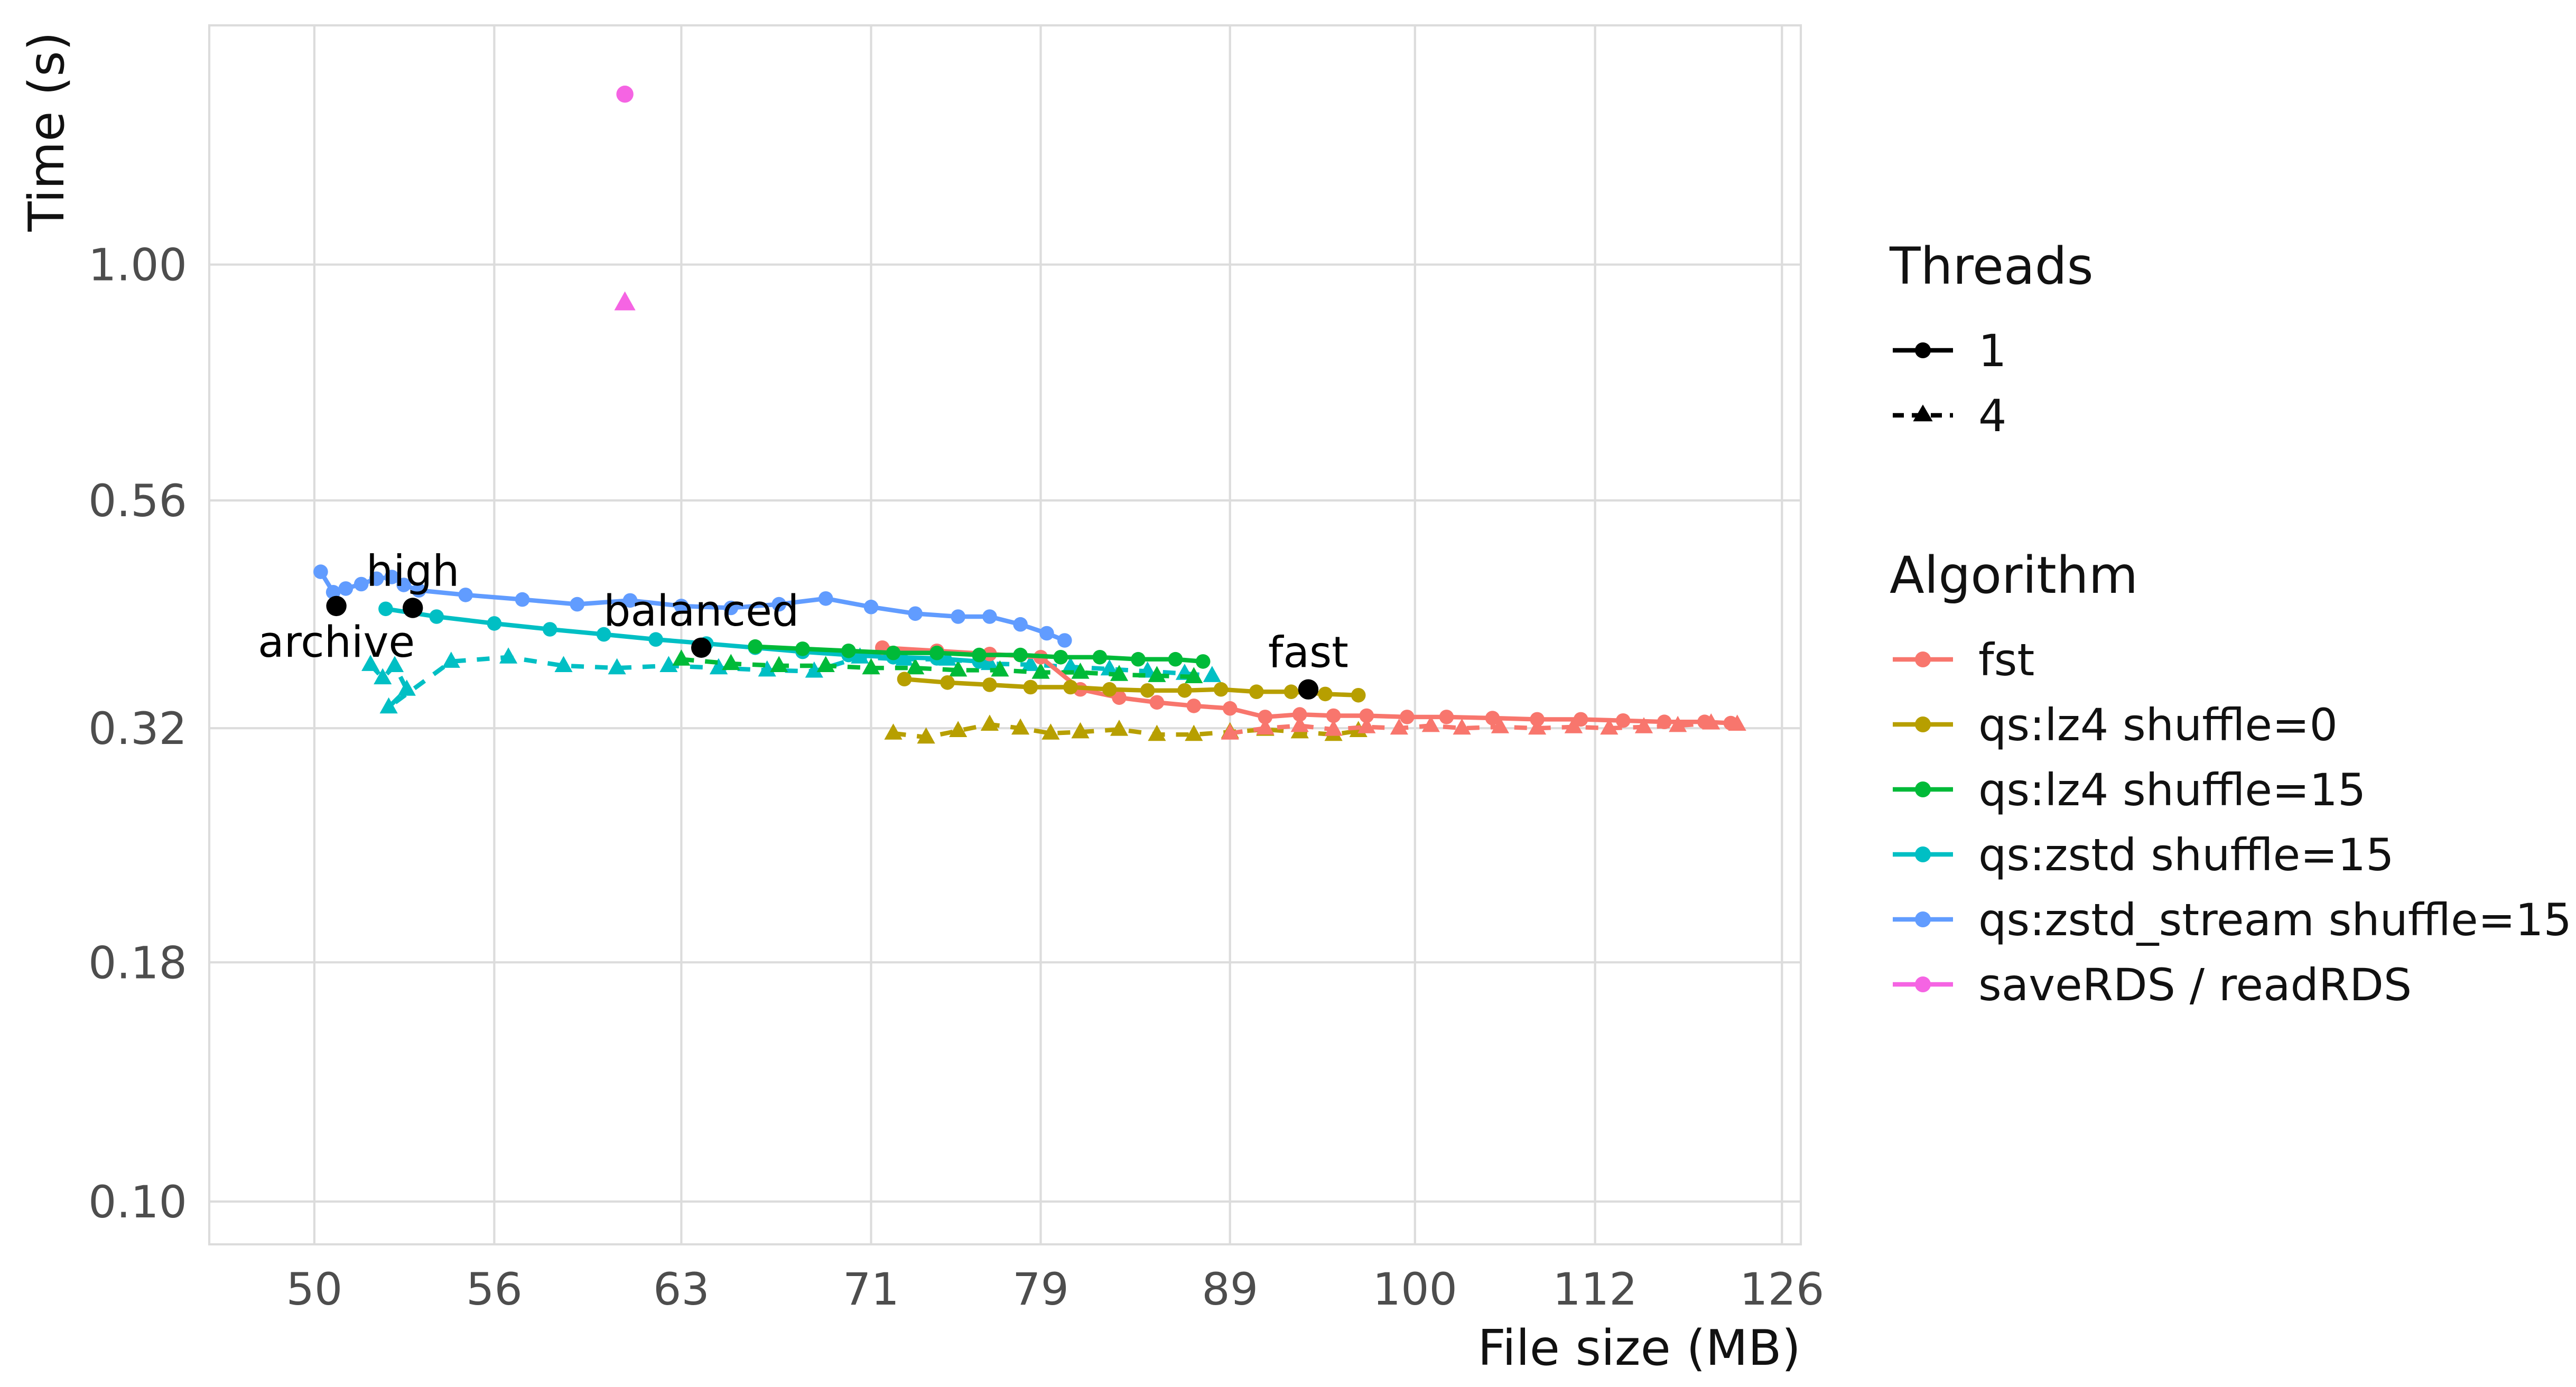  I want to click on qs-zstd-s15-key-icon, so click(1923, 854).